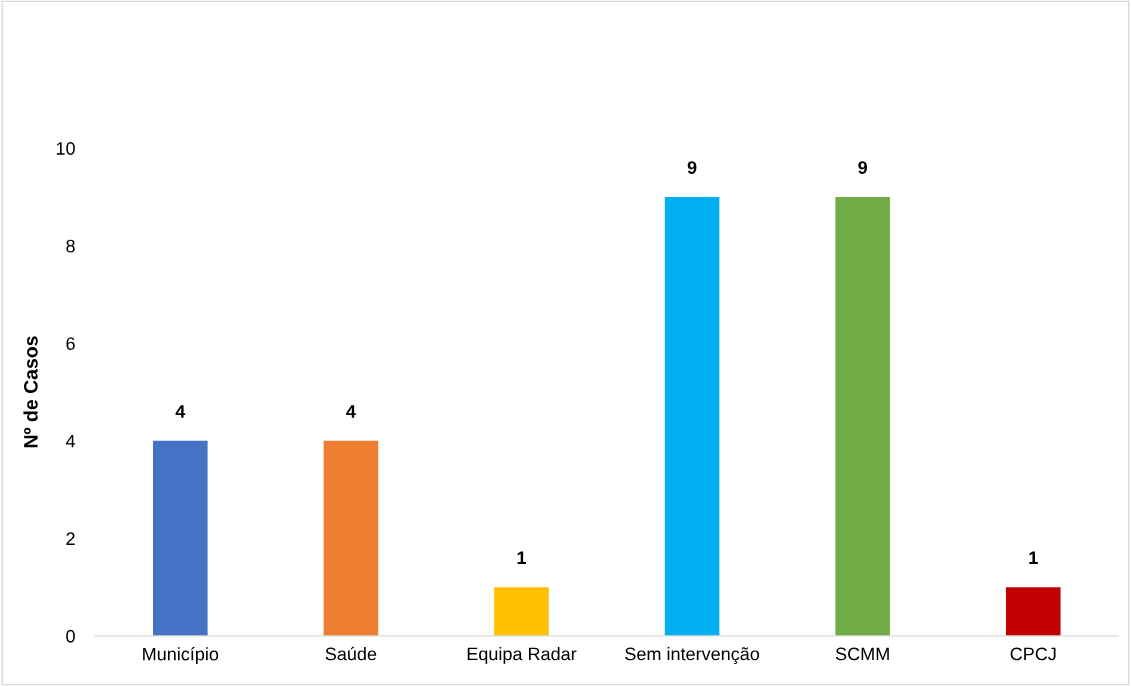  What do you see at coordinates (70, 636) in the screenshot?
I see `y-tick-label: 0` at bounding box center [70, 636].